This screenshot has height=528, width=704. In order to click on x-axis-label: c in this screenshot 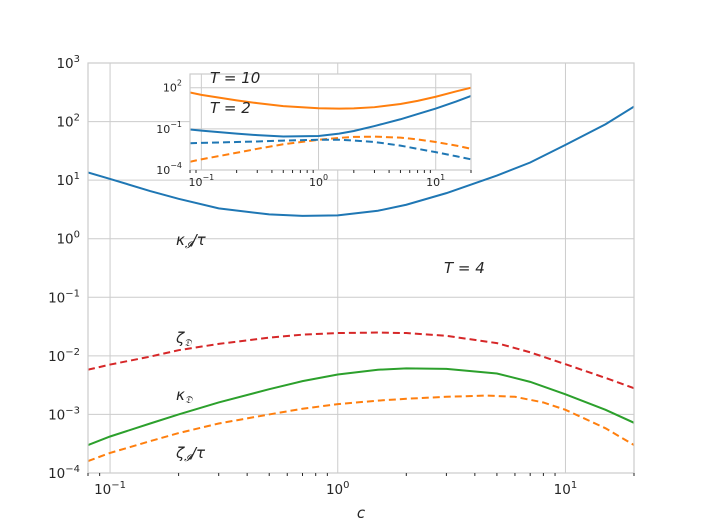, I will do `click(361, 513)`.